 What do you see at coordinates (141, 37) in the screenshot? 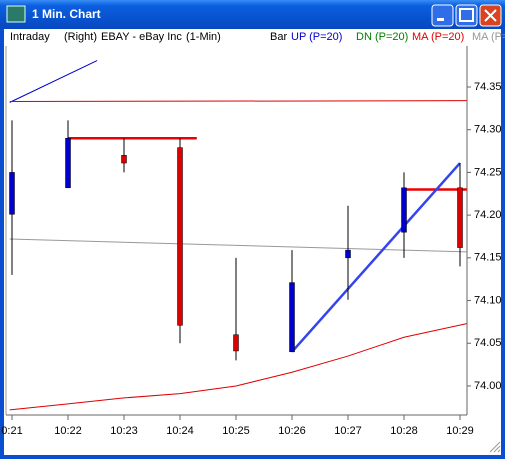
I see `header-label: EBAY - eBay Inc` at bounding box center [141, 37].